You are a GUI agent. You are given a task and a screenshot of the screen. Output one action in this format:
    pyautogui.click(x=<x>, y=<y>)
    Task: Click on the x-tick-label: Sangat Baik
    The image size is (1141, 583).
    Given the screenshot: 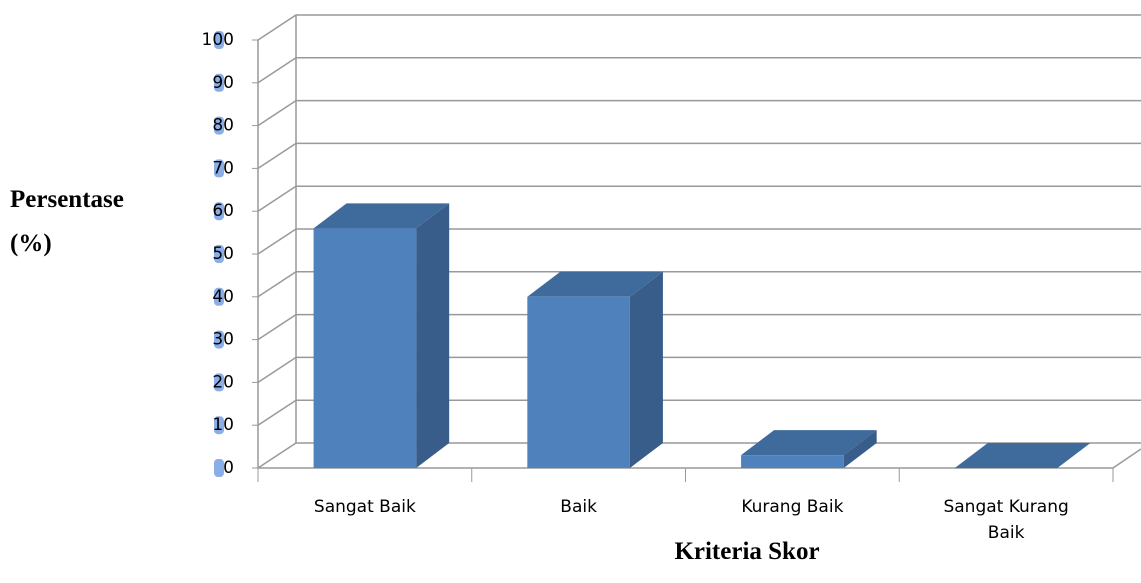 What is the action you would take?
    pyautogui.click(x=364, y=507)
    